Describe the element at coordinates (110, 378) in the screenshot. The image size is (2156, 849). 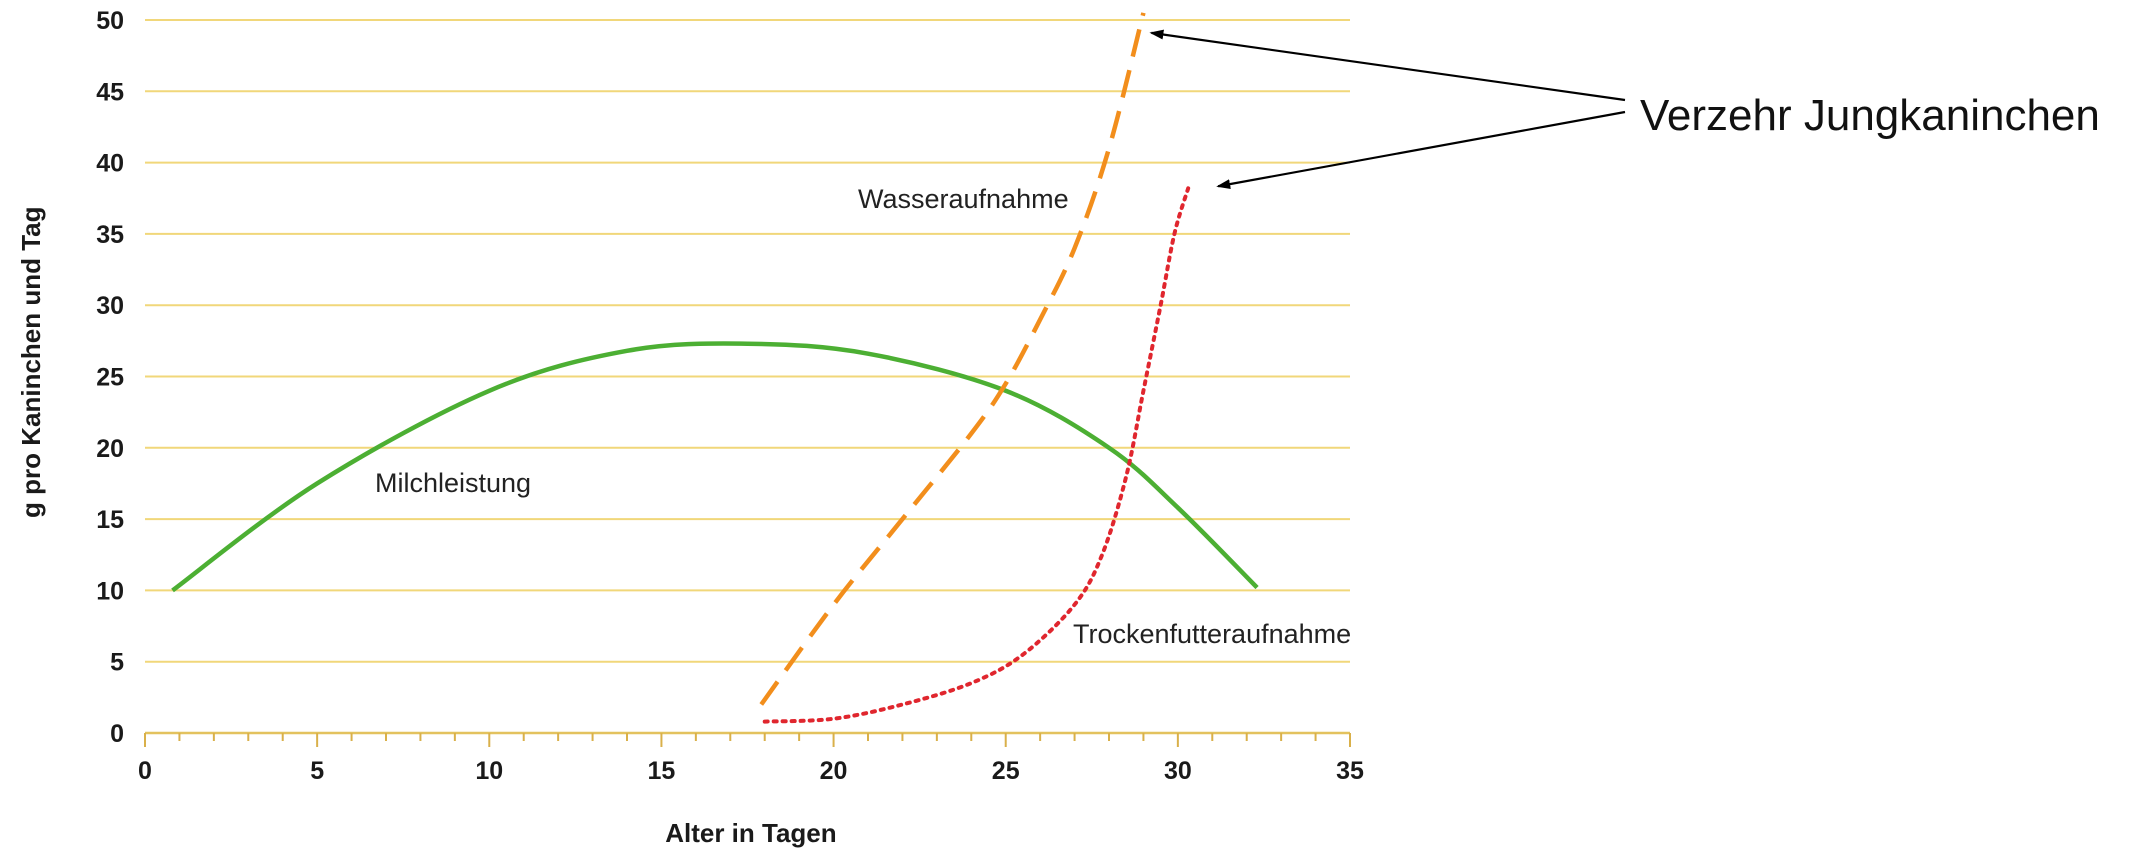
I see `y-tick-label-25: 25` at that location.